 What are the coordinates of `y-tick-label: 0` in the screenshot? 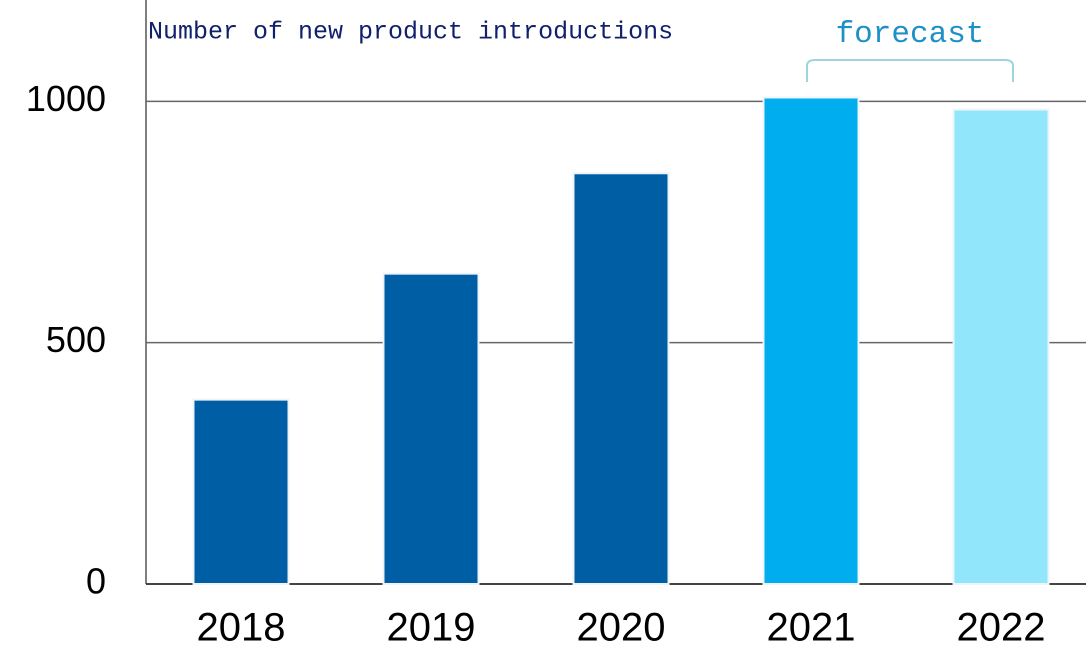 It's located at (96, 581).